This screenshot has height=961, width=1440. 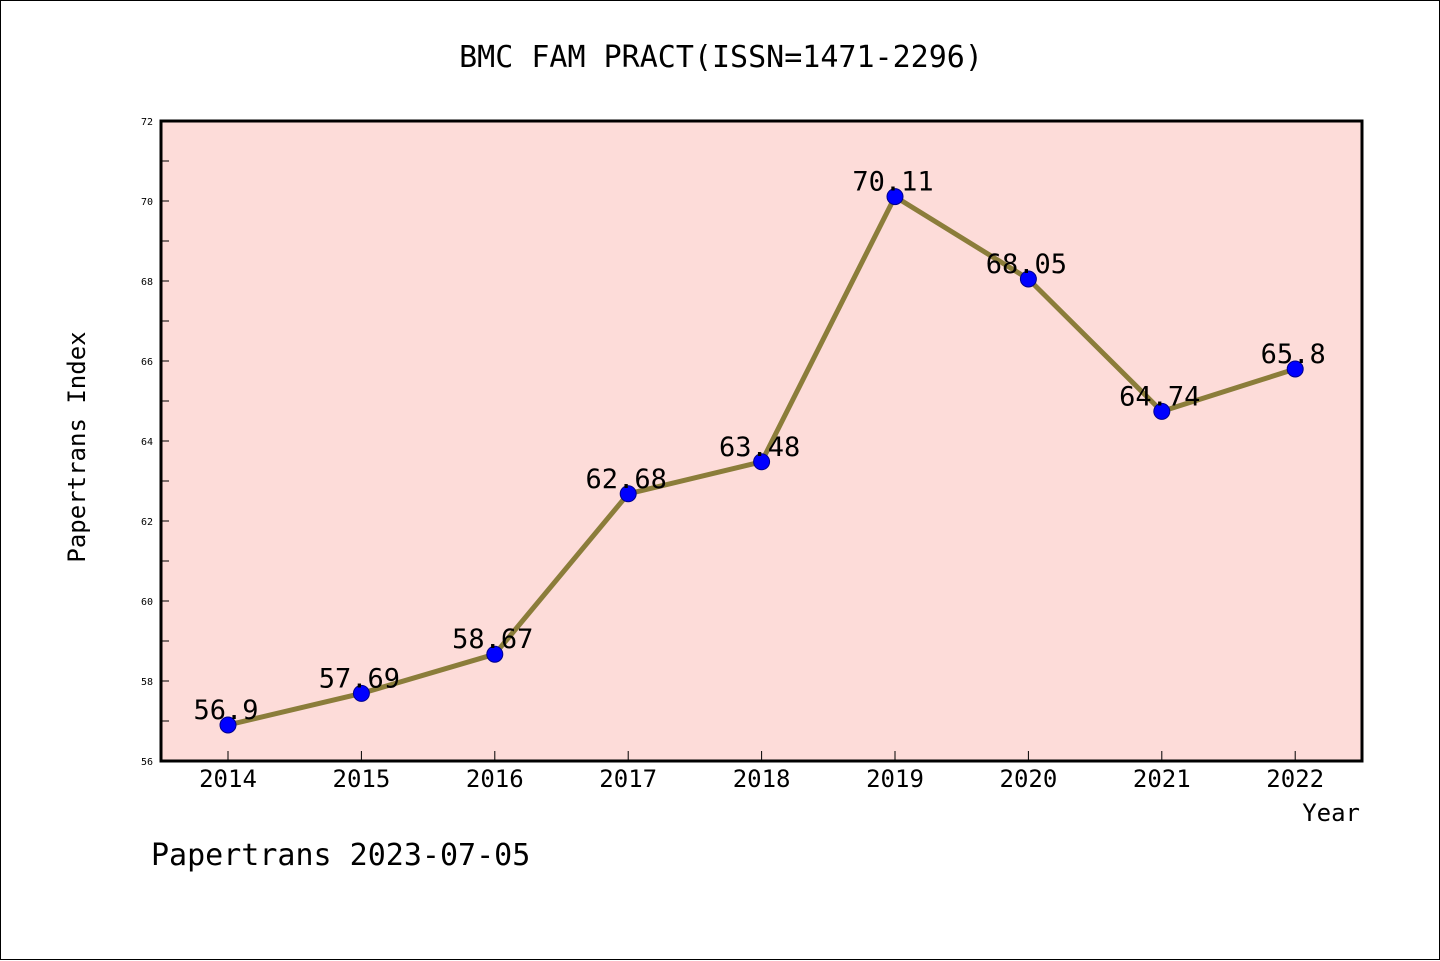 I want to click on chart-title: BMC FAM PRACT(ISSN=1471-2296), so click(x=721, y=57).